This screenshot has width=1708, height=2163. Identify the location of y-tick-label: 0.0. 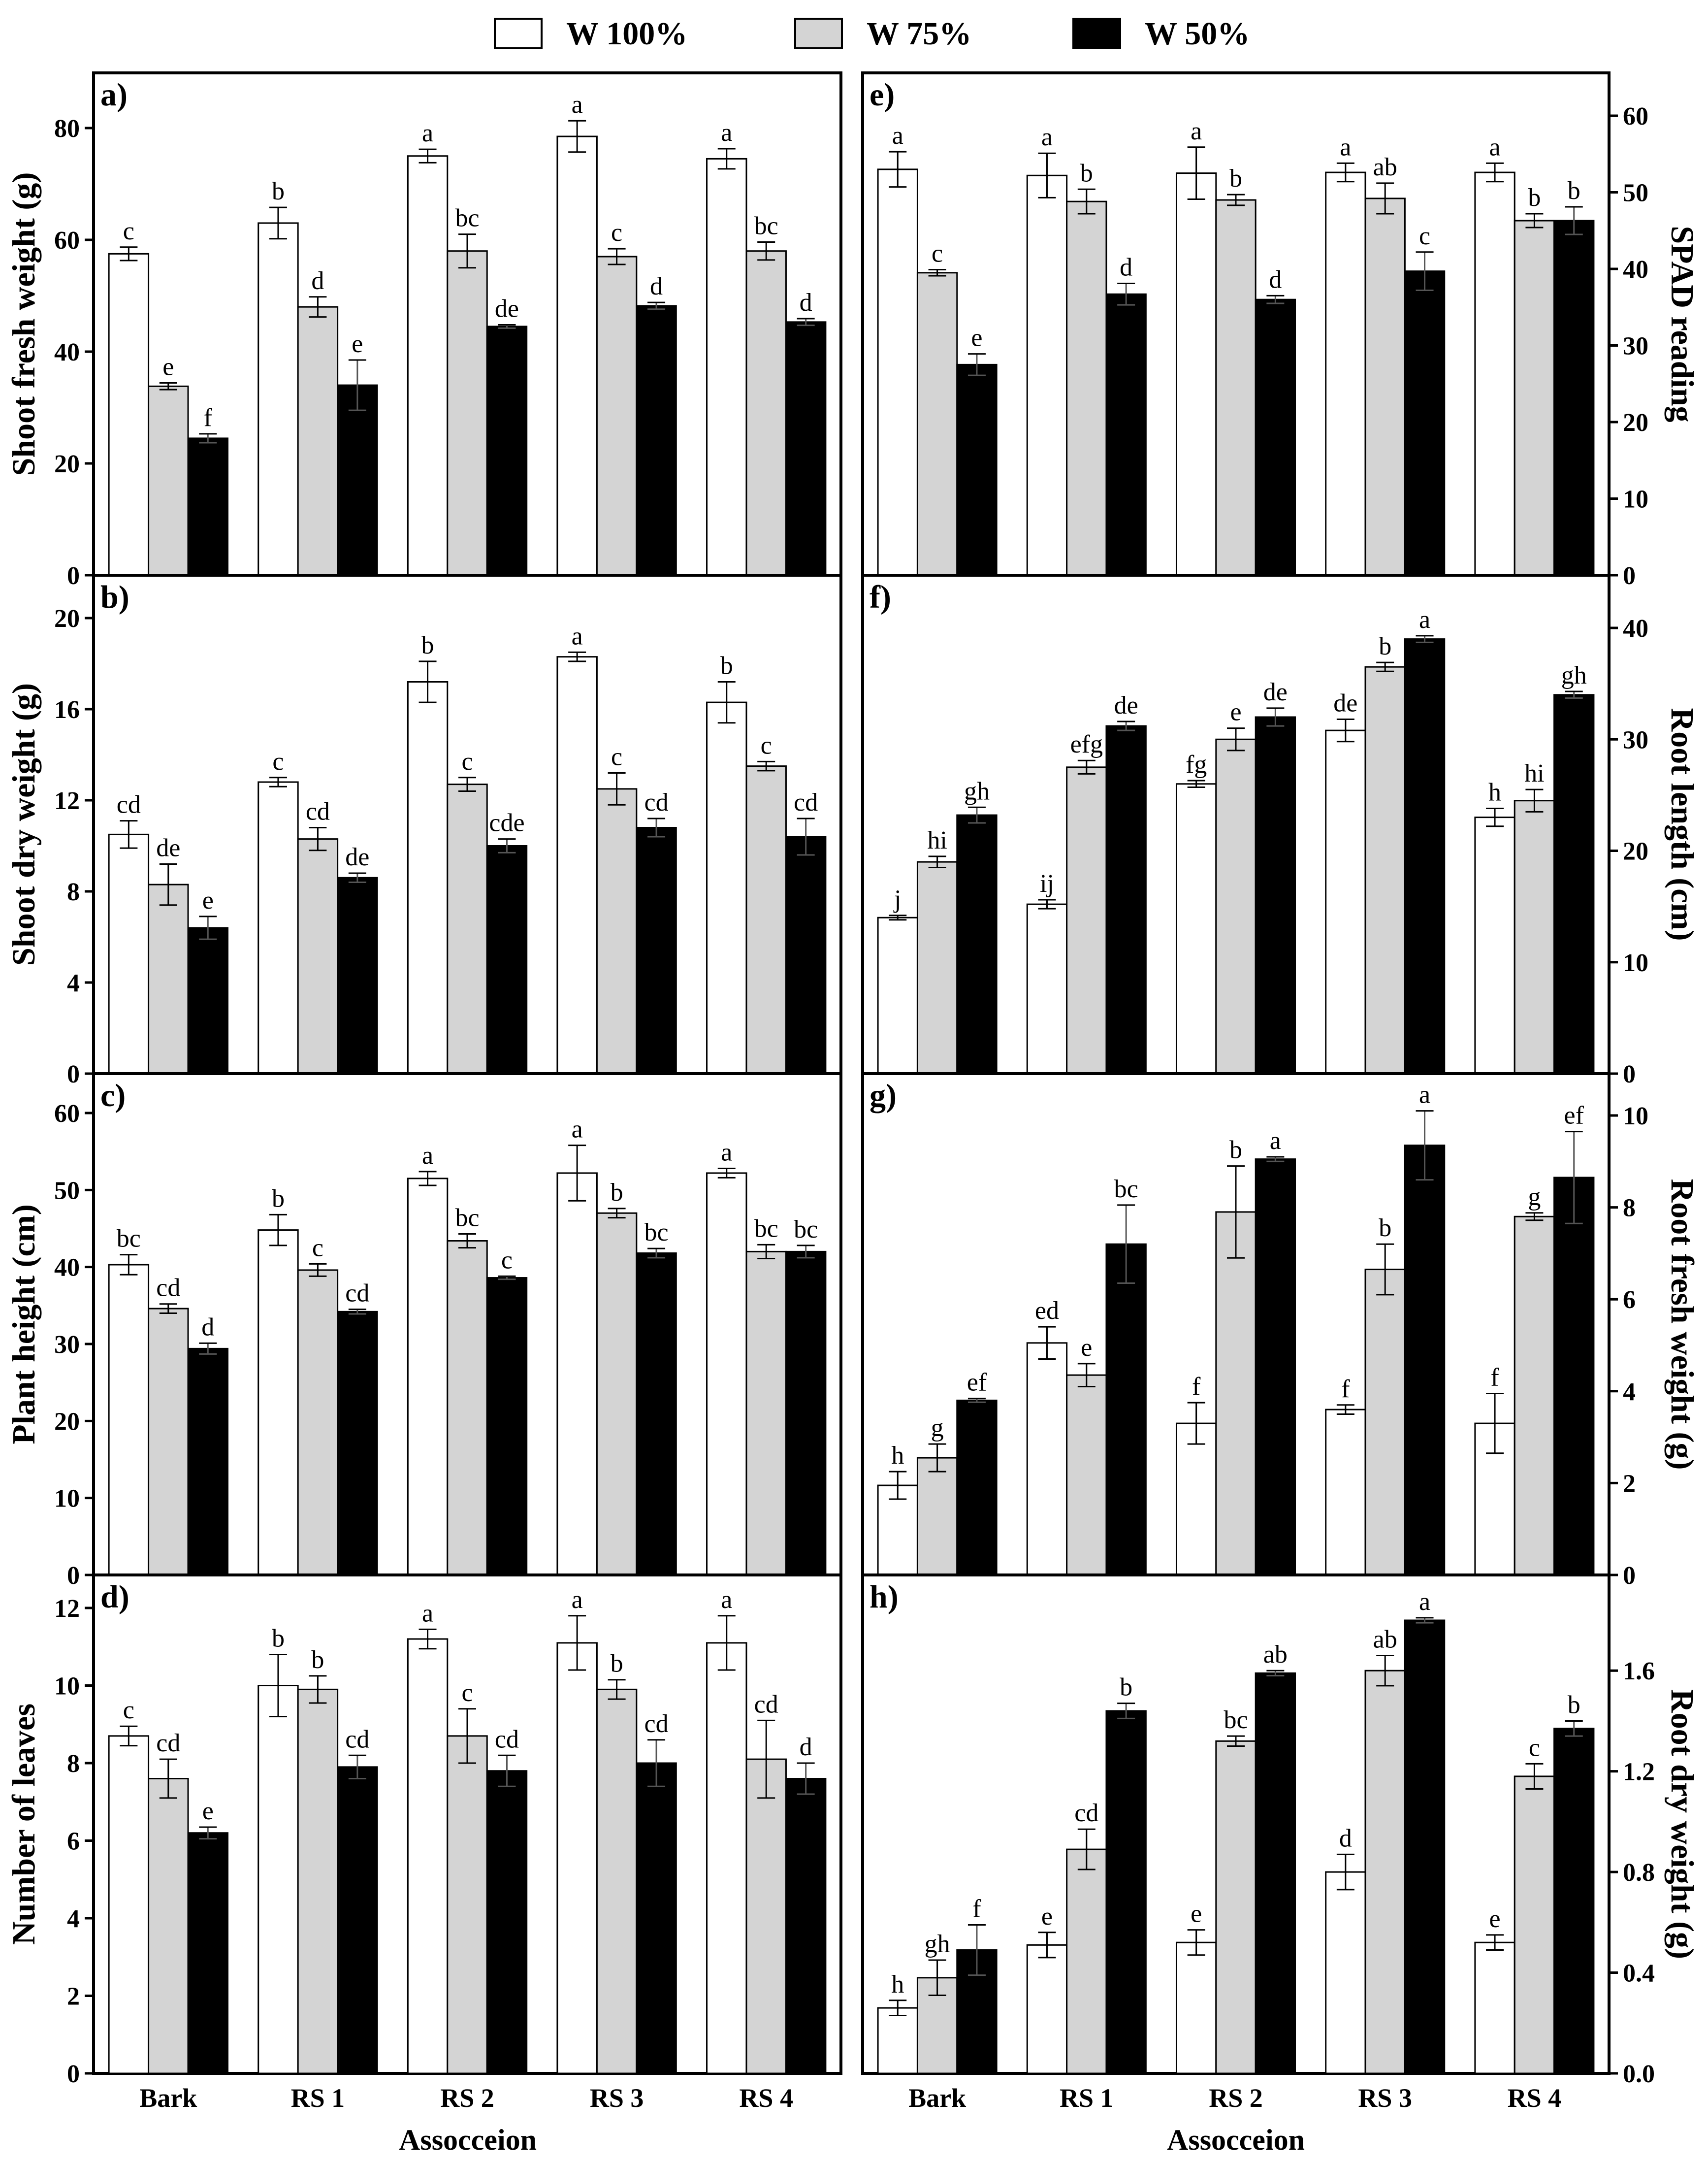
(1639, 2074).